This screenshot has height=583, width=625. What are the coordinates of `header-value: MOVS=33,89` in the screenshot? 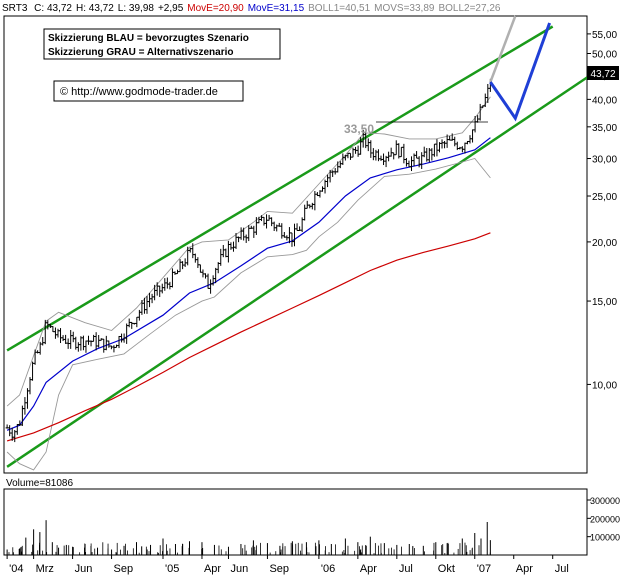 It's located at (404, 8).